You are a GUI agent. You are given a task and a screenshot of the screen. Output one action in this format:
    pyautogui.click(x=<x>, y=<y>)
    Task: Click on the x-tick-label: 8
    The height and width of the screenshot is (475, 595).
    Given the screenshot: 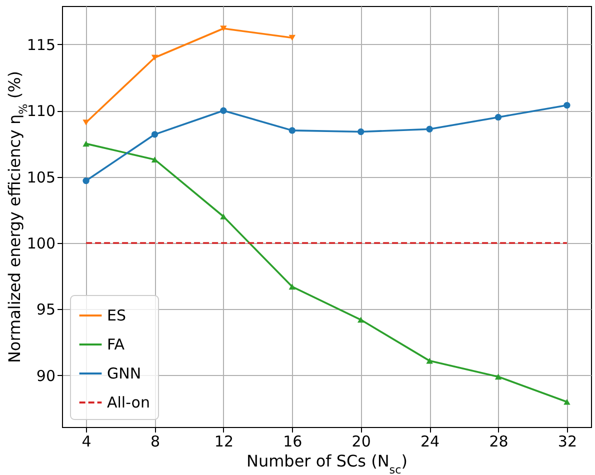 What is the action you would take?
    pyautogui.click(x=155, y=441)
    